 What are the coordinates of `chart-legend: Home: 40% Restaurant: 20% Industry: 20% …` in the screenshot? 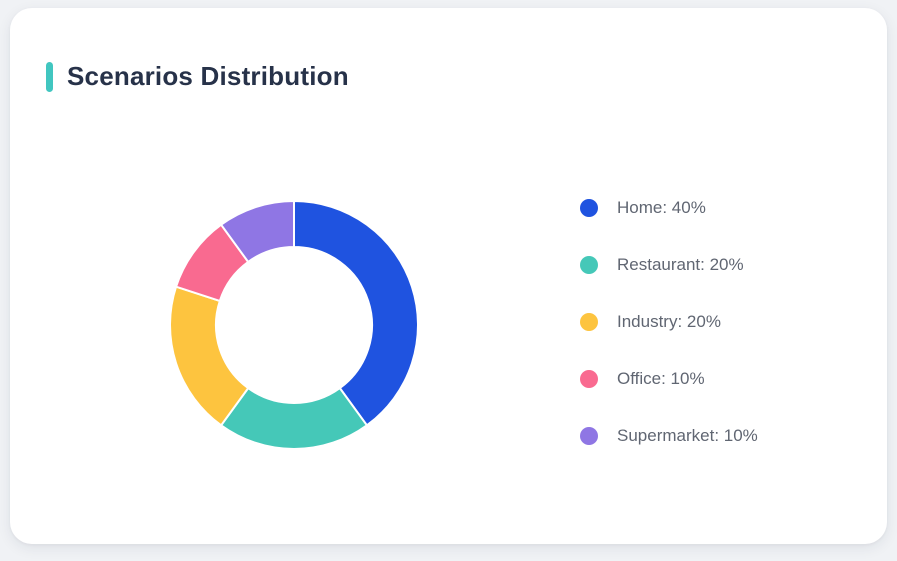 It's located at (669, 321).